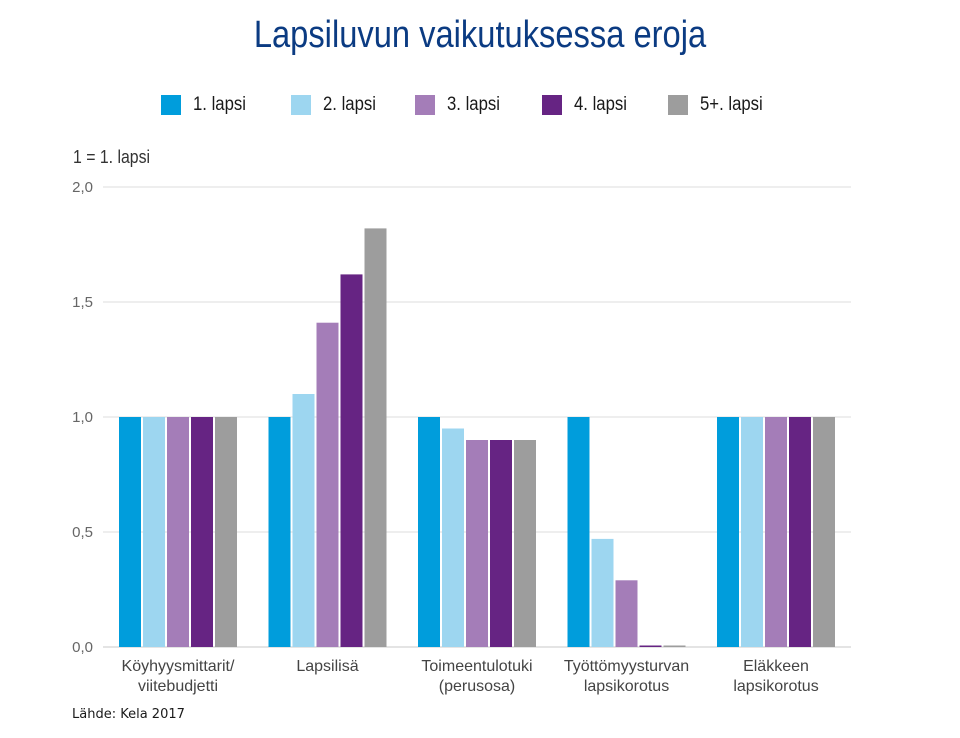 The height and width of the screenshot is (738, 960). What do you see at coordinates (82, 532) in the screenshot?
I see `y-tick-label: 0,5` at bounding box center [82, 532].